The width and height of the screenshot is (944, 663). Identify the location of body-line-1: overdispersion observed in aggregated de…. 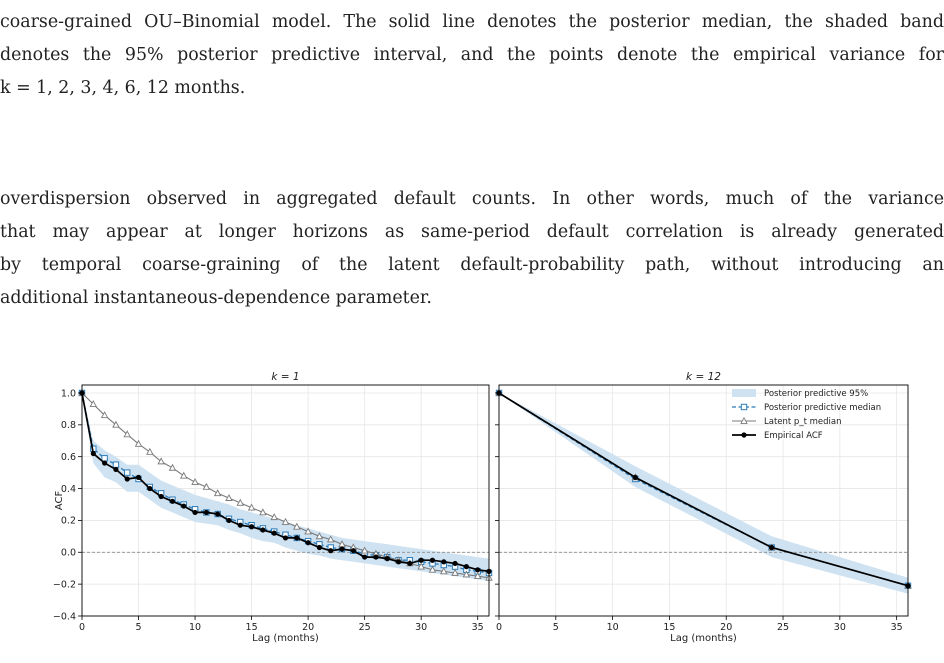
(472, 199).